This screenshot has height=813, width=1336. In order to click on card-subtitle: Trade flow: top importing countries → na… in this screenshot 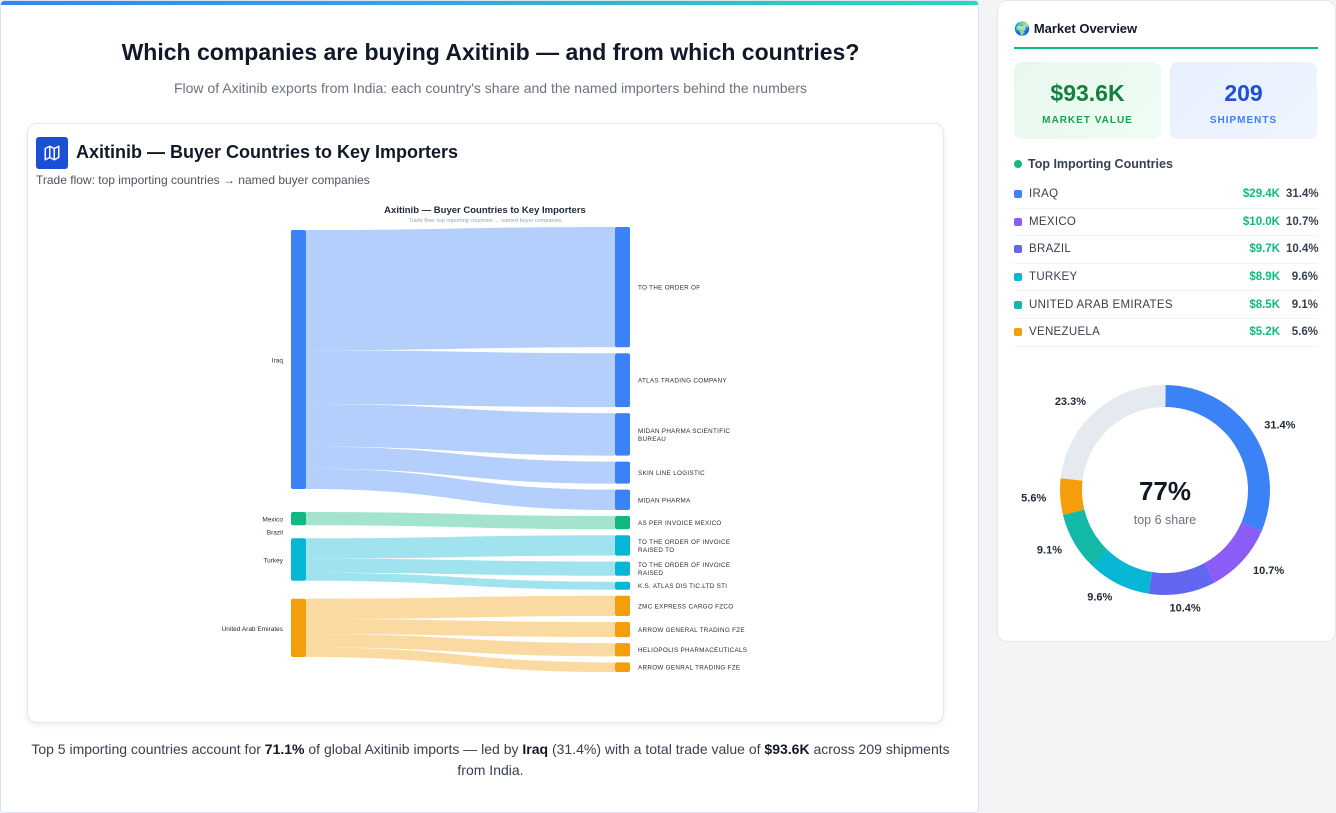, I will do `click(203, 180)`.